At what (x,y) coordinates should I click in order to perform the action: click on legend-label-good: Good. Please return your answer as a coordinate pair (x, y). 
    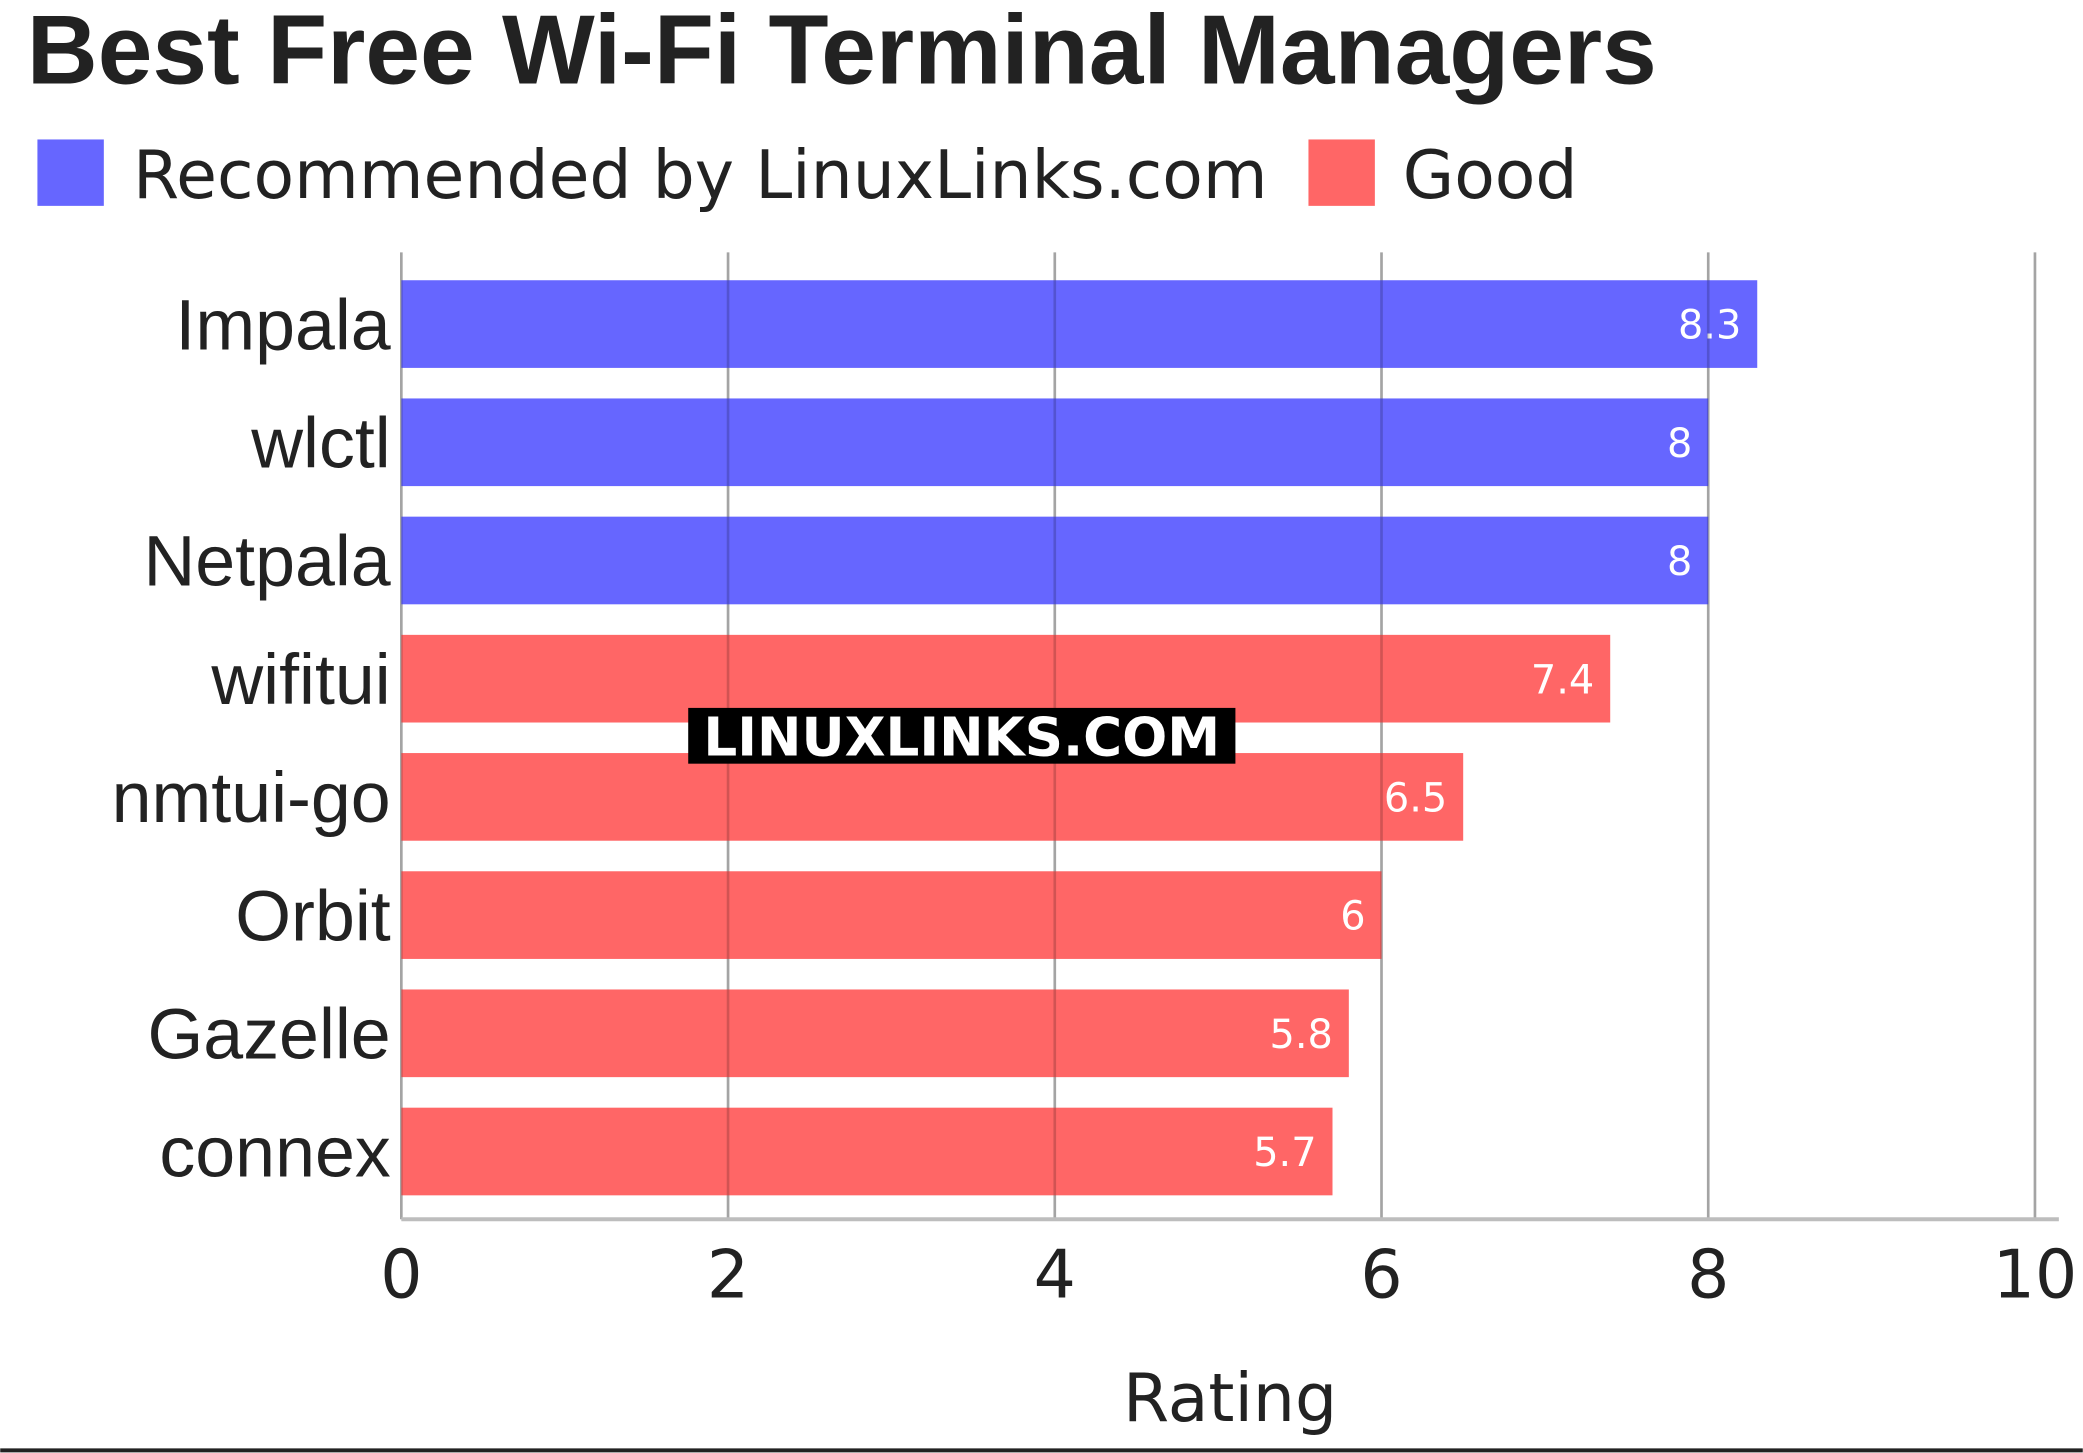
    Looking at the image, I should click on (1490, 175).